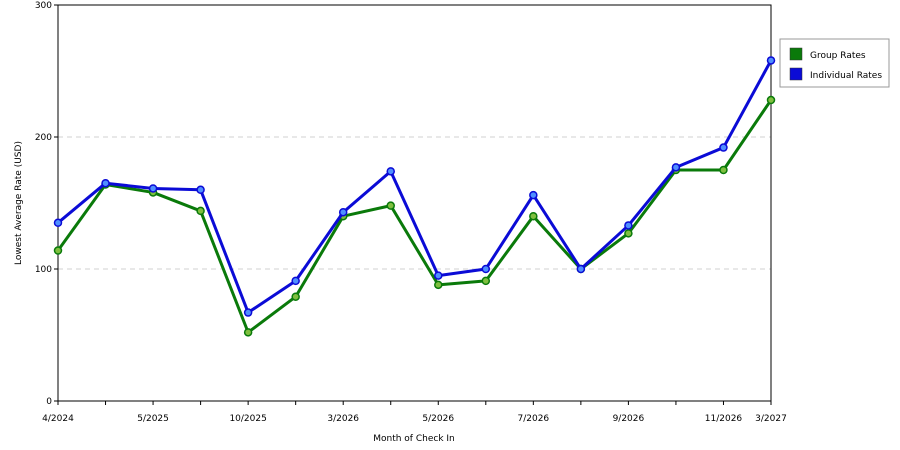 This screenshot has height=450, width=900. What do you see at coordinates (43, 138) in the screenshot?
I see `y-tick-label: 200` at bounding box center [43, 138].